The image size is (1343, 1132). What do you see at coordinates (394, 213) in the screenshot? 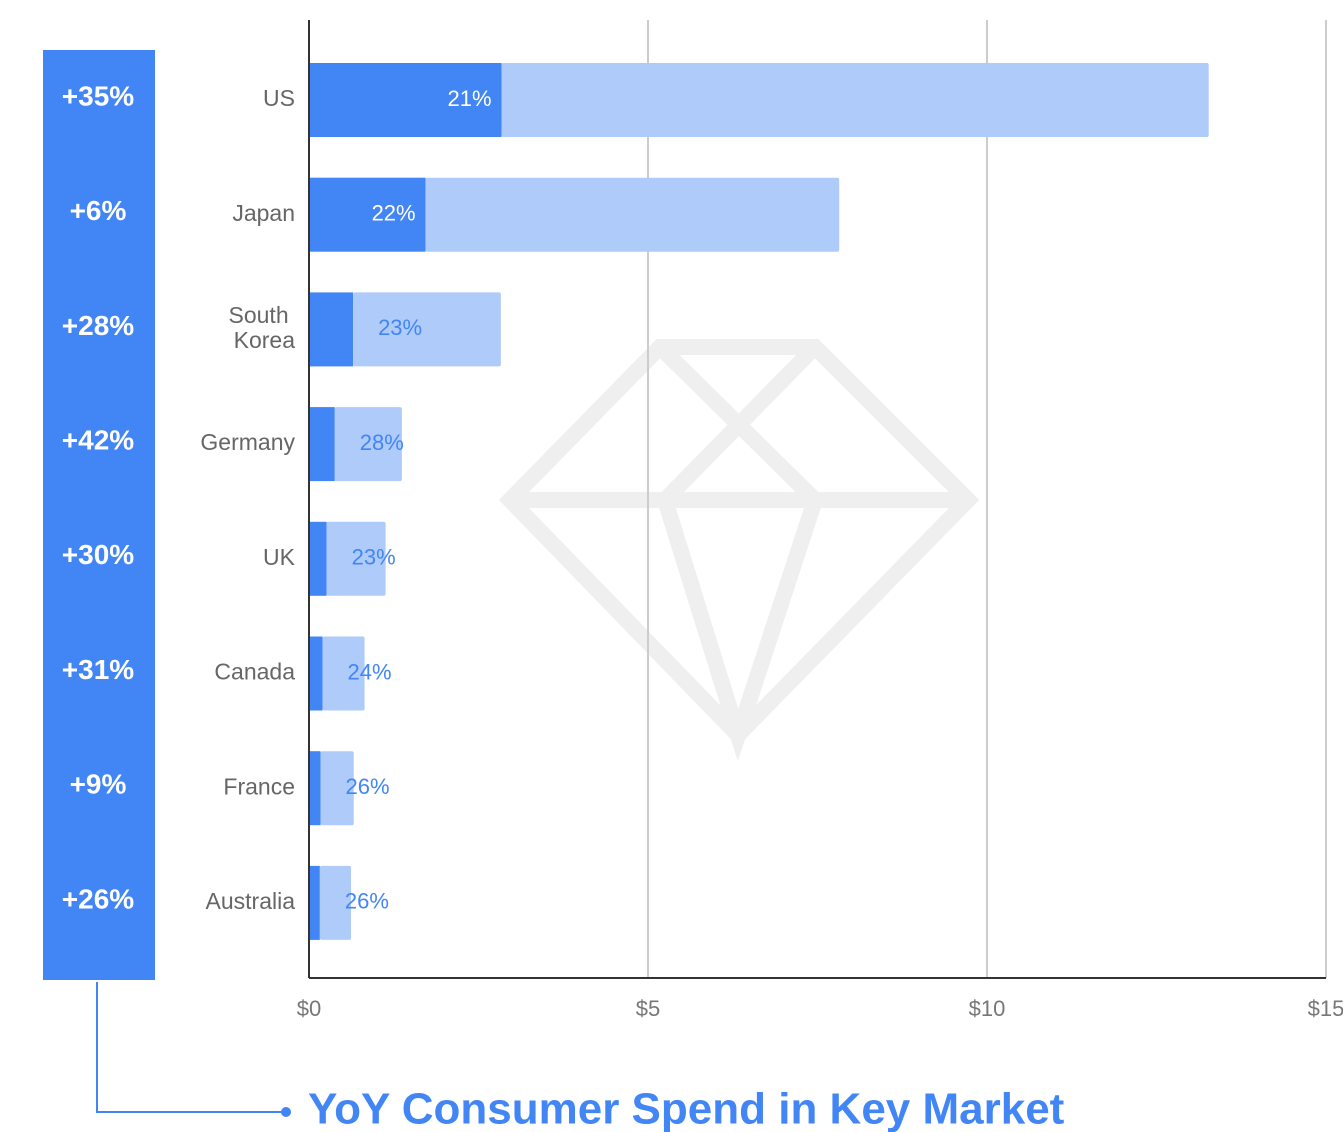
I see `share-label: 22%` at bounding box center [394, 213].